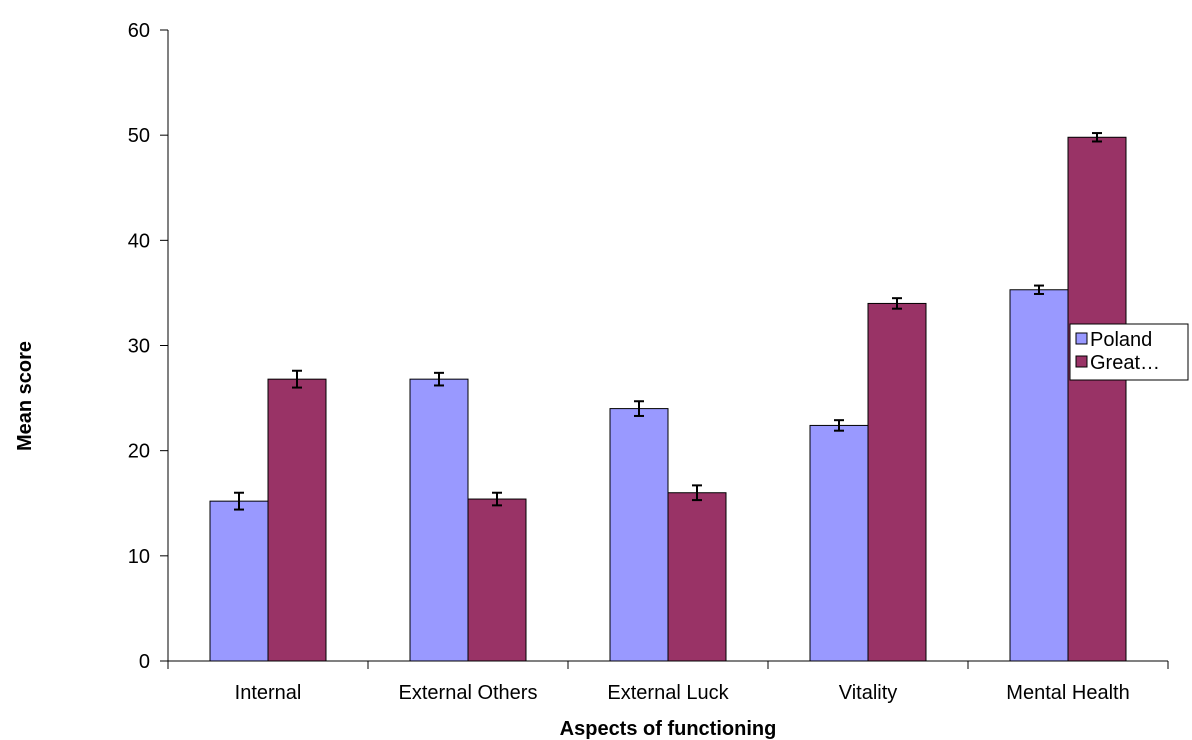  What do you see at coordinates (468, 693) in the screenshot?
I see `x-tick-label: External Others` at bounding box center [468, 693].